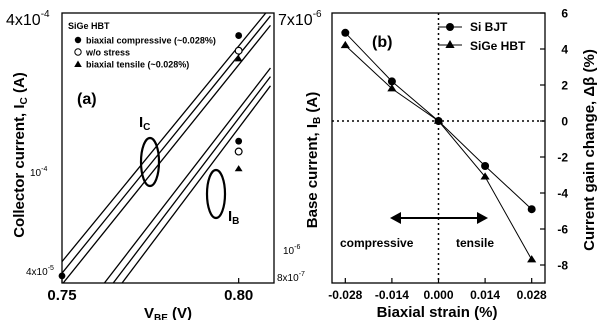  What do you see at coordinates (291, 277) in the screenshot?
I see `panel-a-right-tick-bottom: 8x10⁻⁷` at bounding box center [291, 277].